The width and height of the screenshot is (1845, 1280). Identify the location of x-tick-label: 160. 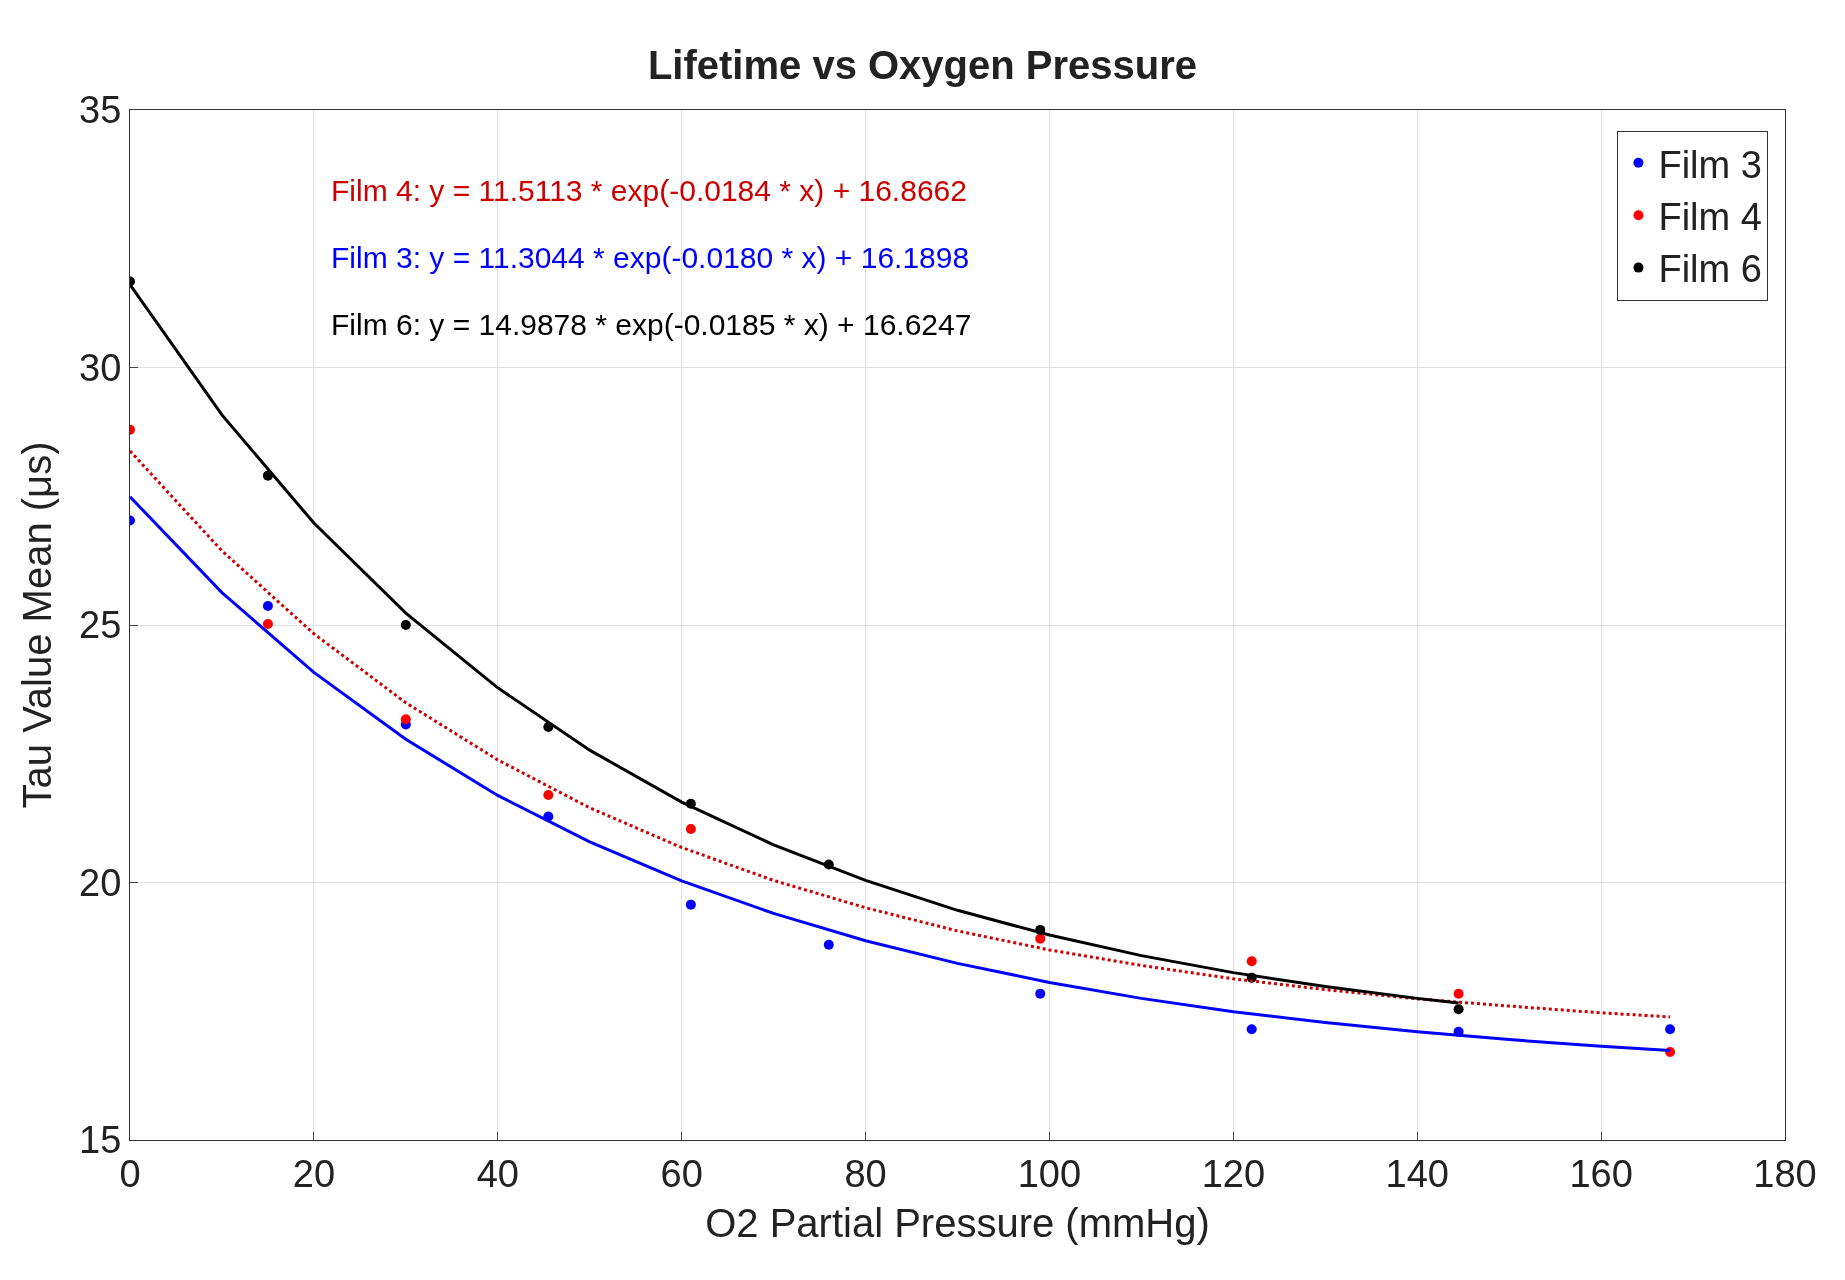
(1601, 1173).